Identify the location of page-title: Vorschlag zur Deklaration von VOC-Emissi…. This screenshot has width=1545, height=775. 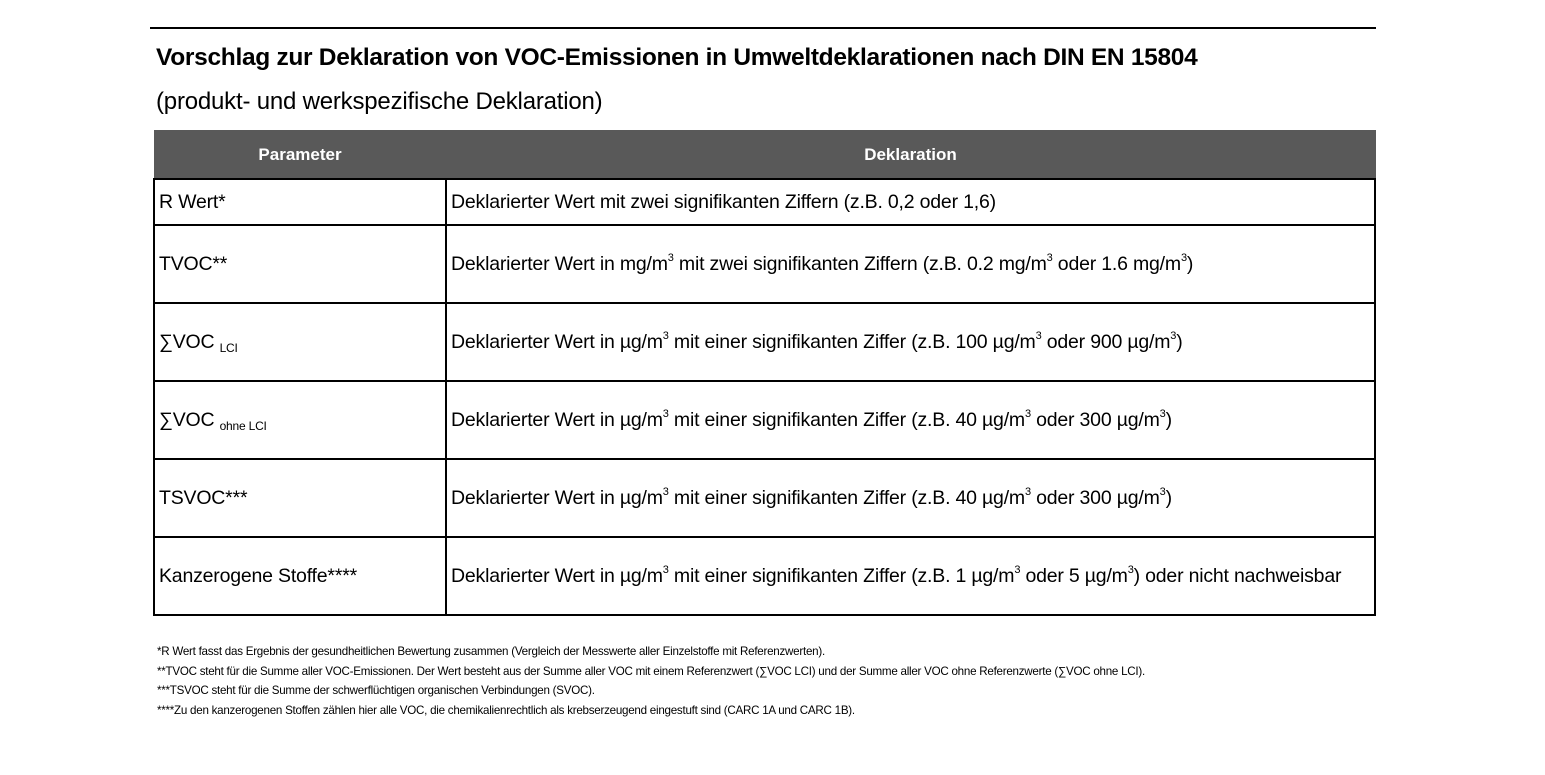
(677, 57).